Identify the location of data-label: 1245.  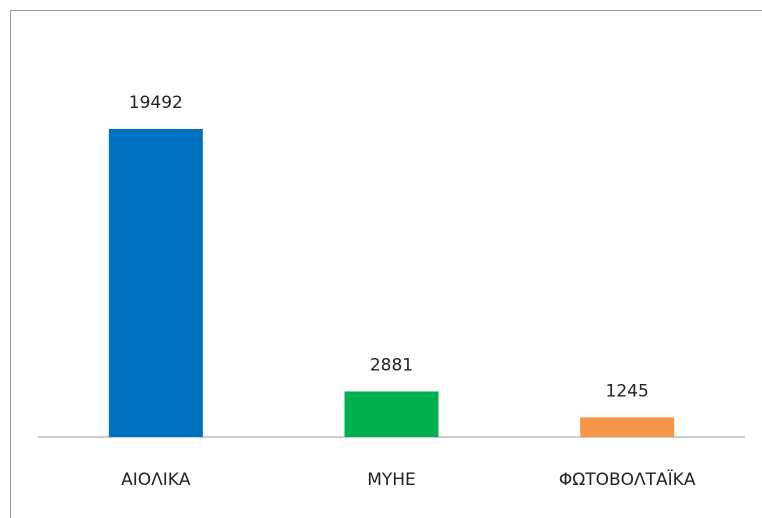
(627, 391).